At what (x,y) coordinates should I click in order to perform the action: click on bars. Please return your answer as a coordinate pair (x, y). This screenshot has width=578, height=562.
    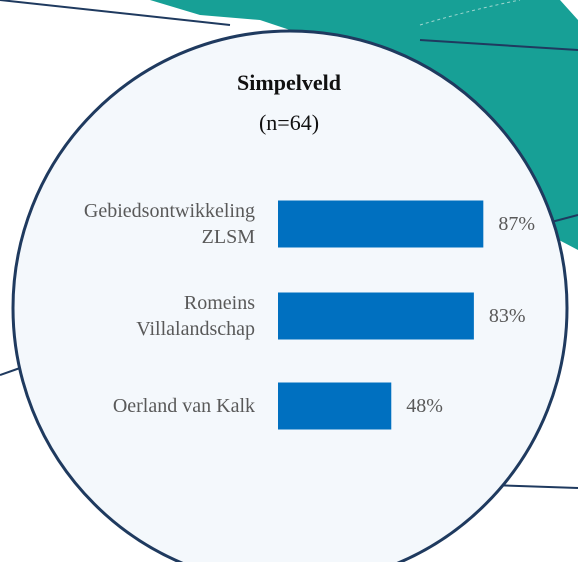
    Looking at the image, I should click on (381, 315).